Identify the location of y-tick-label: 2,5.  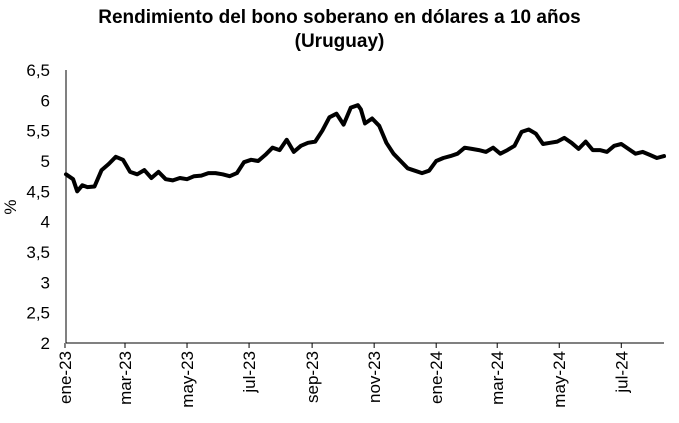
(38, 313).